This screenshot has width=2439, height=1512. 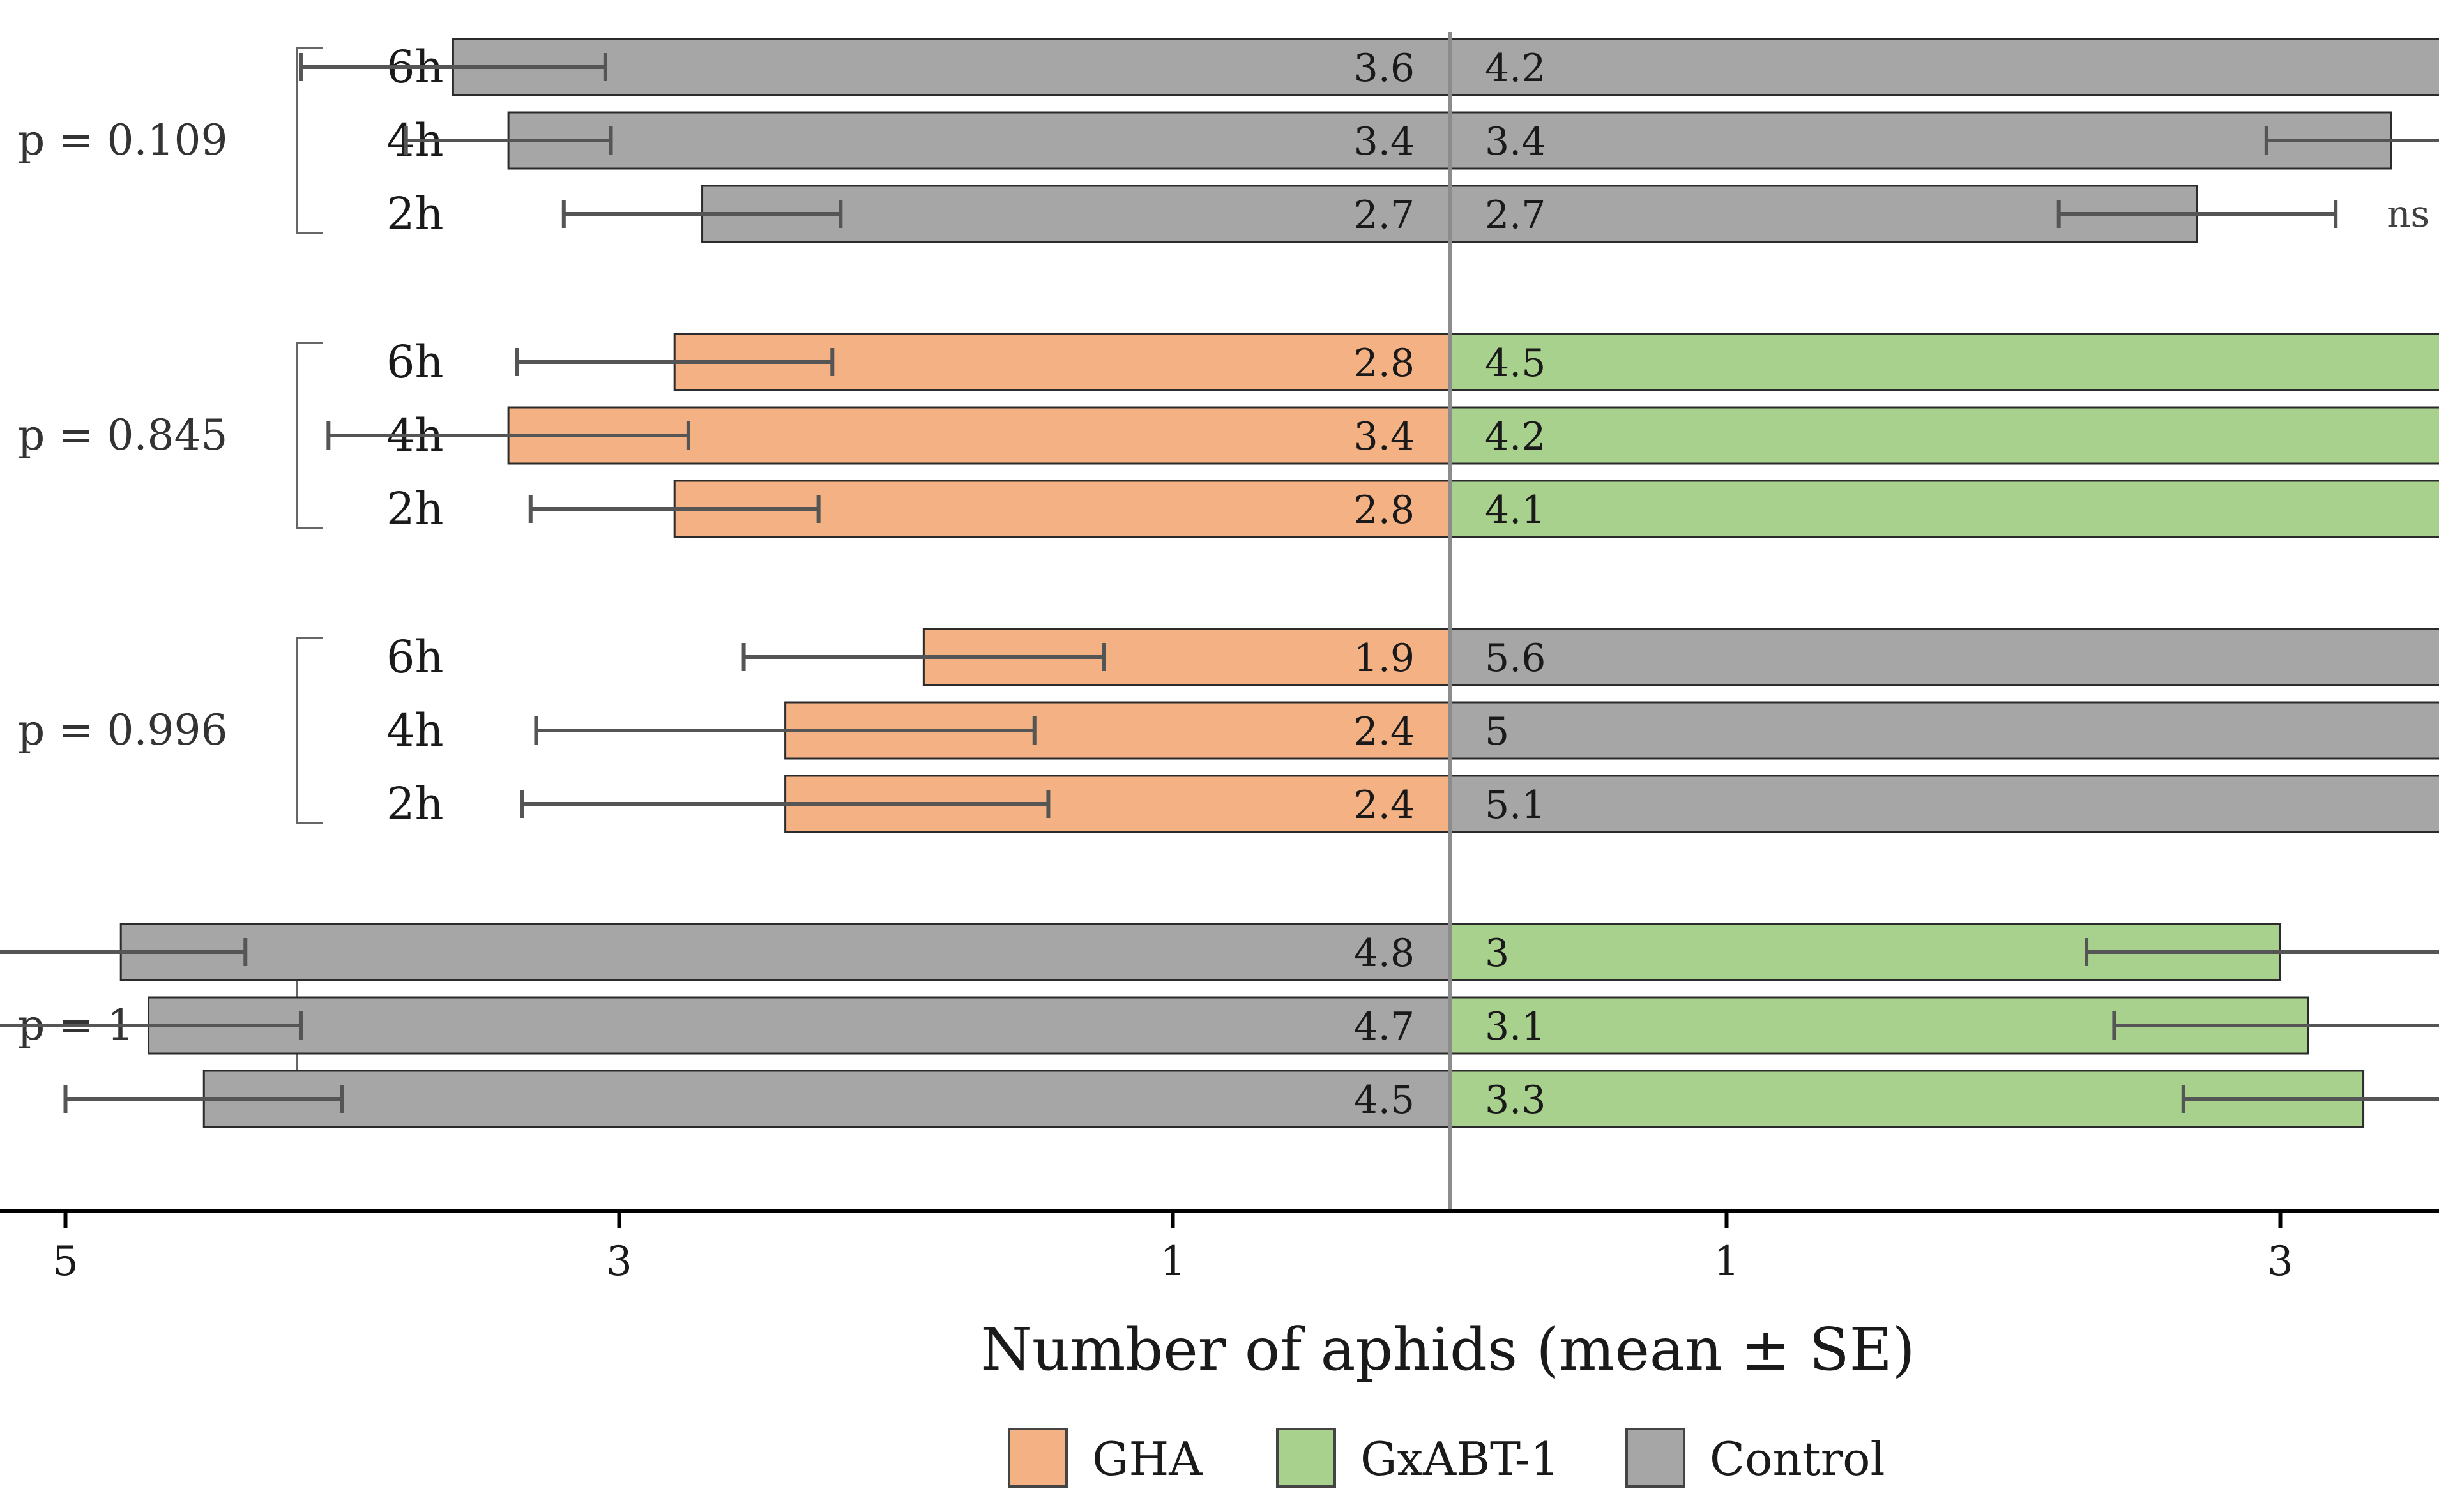 I want to click on bar-row: 2h4.53.3**, so click(x=1251, y=1099).